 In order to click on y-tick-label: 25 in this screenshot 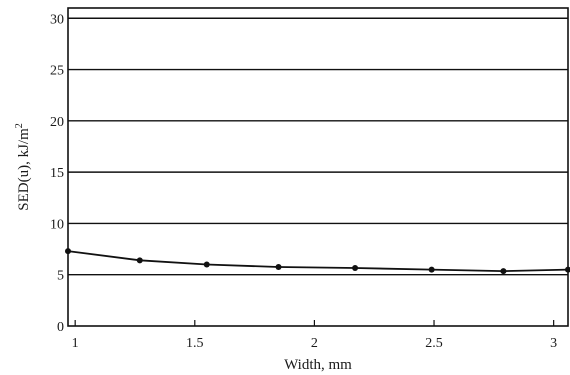, I will do `click(57, 71)`.